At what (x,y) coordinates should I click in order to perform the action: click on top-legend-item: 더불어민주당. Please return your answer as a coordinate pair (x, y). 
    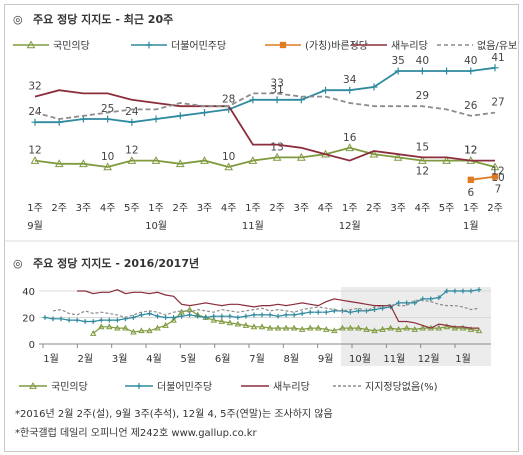
    Looking at the image, I should click on (178, 46).